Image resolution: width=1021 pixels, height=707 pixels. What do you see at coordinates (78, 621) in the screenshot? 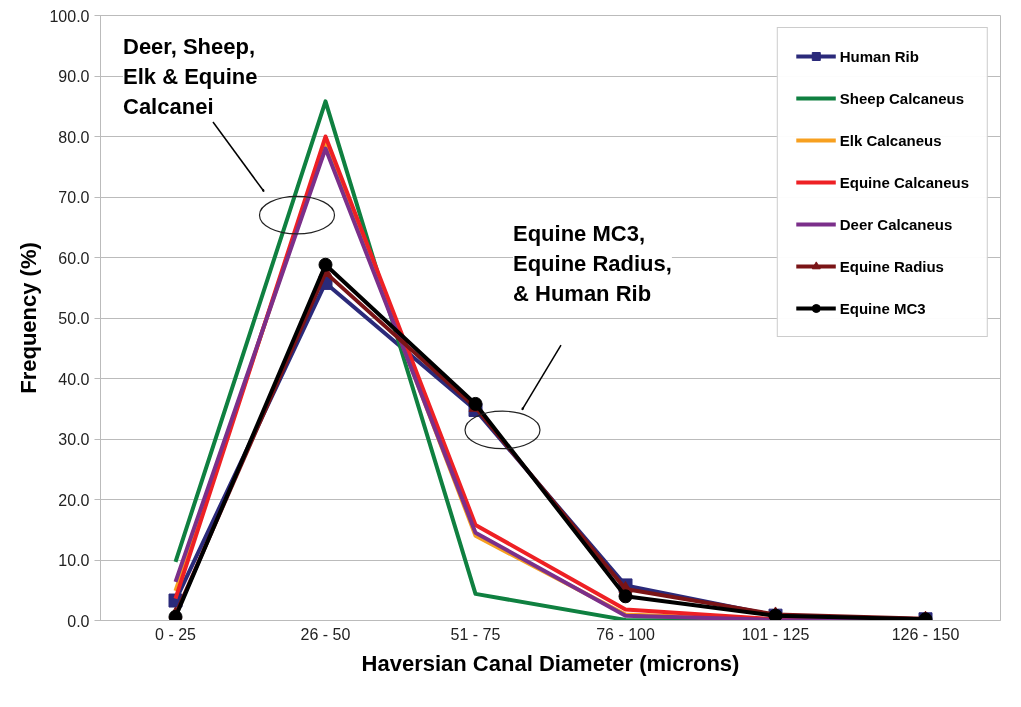
I see `y-tick-label: 0.0` at bounding box center [78, 621].